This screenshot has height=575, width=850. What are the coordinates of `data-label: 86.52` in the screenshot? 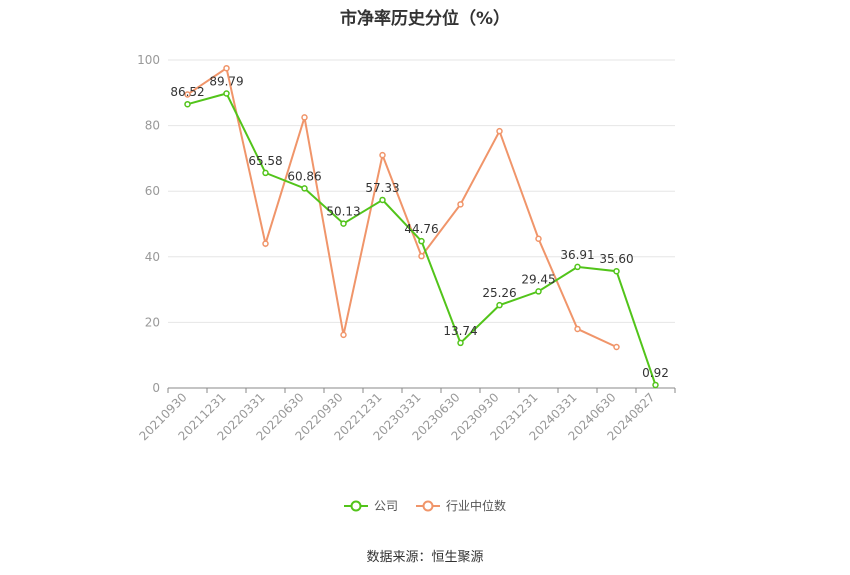 It's located at (187, 92).